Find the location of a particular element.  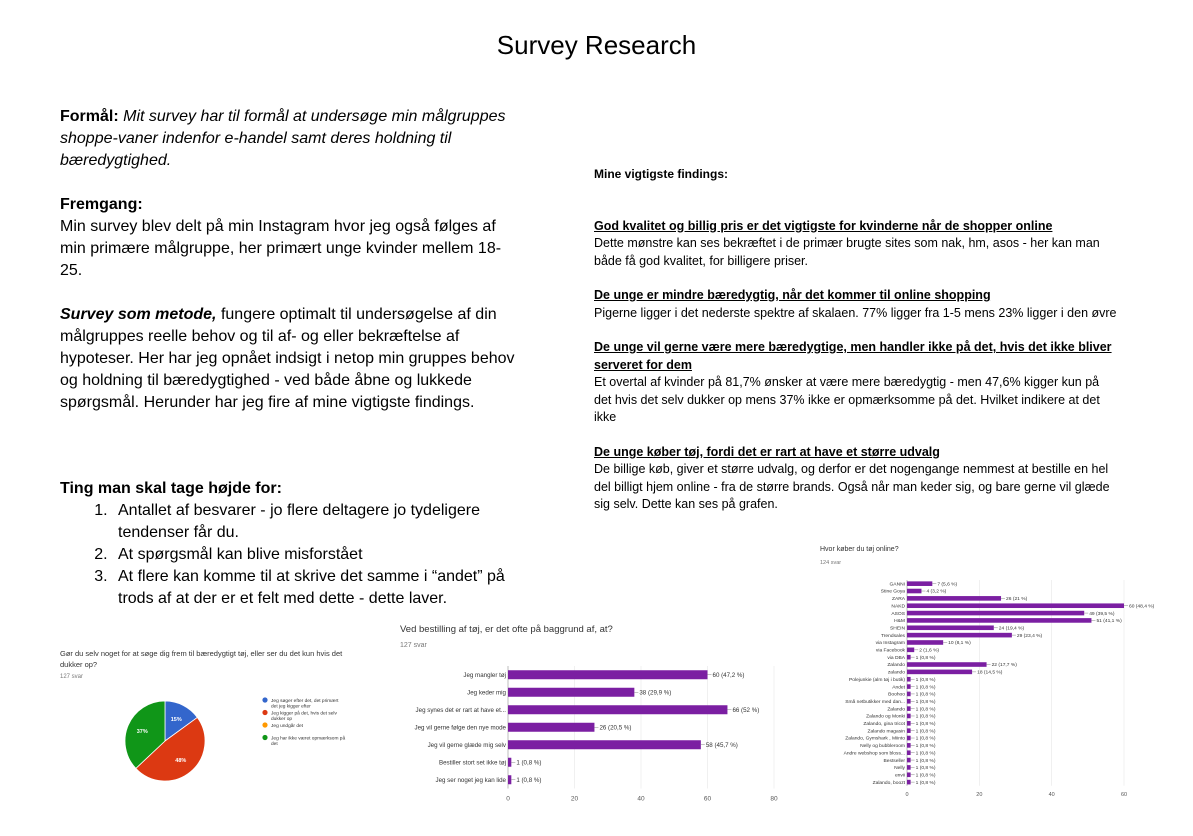

chart-subtitle: 124 svar is located at coordinates (831, 563).